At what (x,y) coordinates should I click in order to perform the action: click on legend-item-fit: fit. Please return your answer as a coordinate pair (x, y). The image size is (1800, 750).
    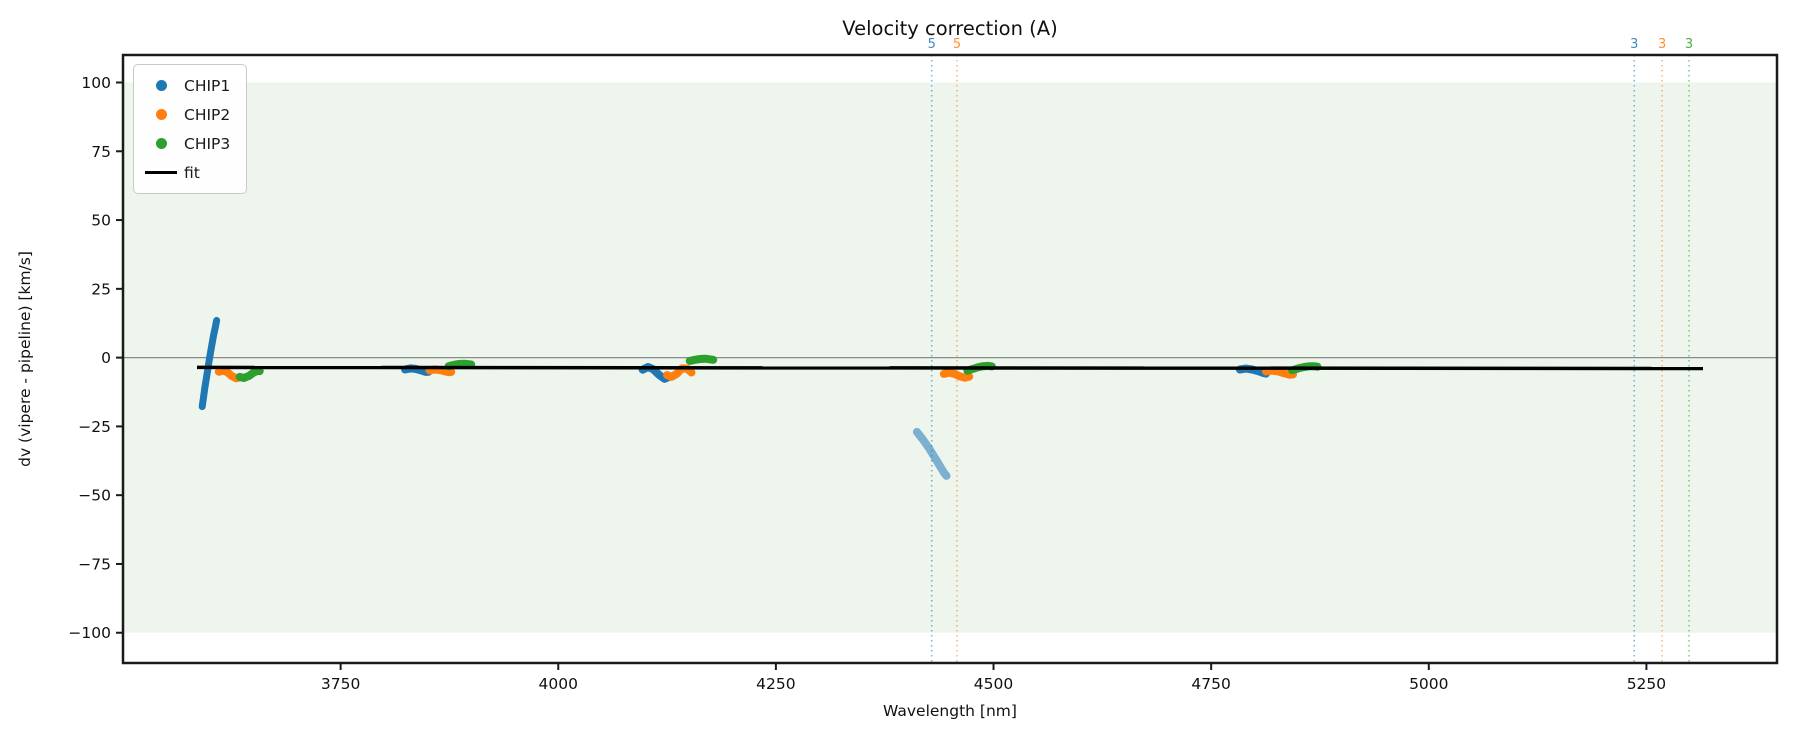
    Looking at the image, I should click on (186, 172).